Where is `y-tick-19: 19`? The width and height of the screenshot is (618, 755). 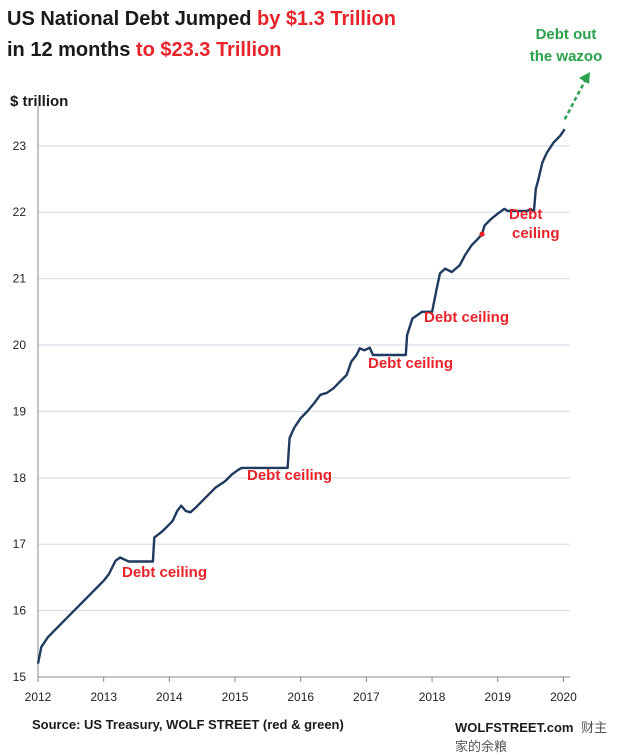
y-tick-19: 19 is located at coordinates (20, 411).